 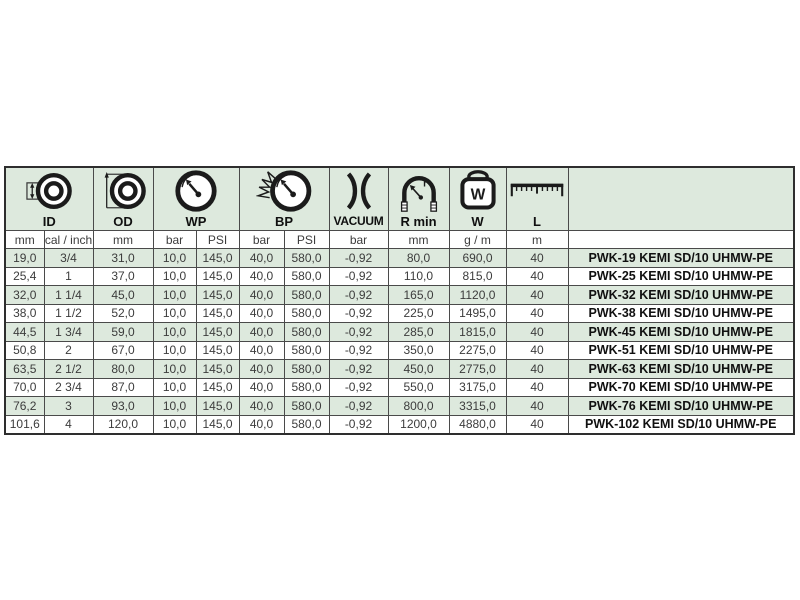 I want to click on length-ruler-icon, so click(x=537, y=191).